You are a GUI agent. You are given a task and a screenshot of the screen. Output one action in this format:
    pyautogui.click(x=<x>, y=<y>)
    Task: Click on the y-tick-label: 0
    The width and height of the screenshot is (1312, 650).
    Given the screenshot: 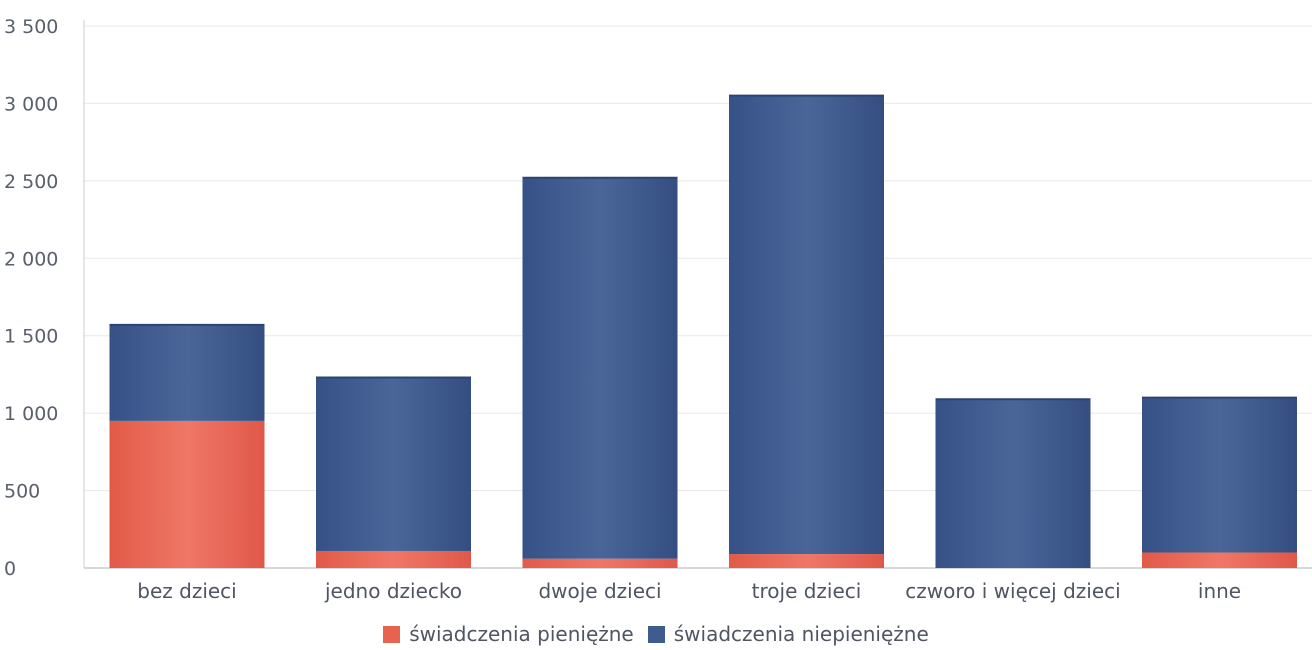 What is the action you would take?
    pyautogui.click(x=10, y=569)
    